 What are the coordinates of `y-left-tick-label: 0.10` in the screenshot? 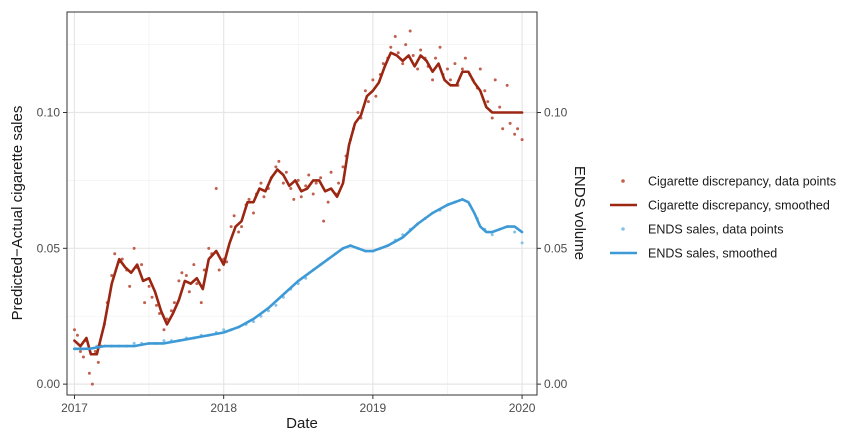 It's located at (49, 113).